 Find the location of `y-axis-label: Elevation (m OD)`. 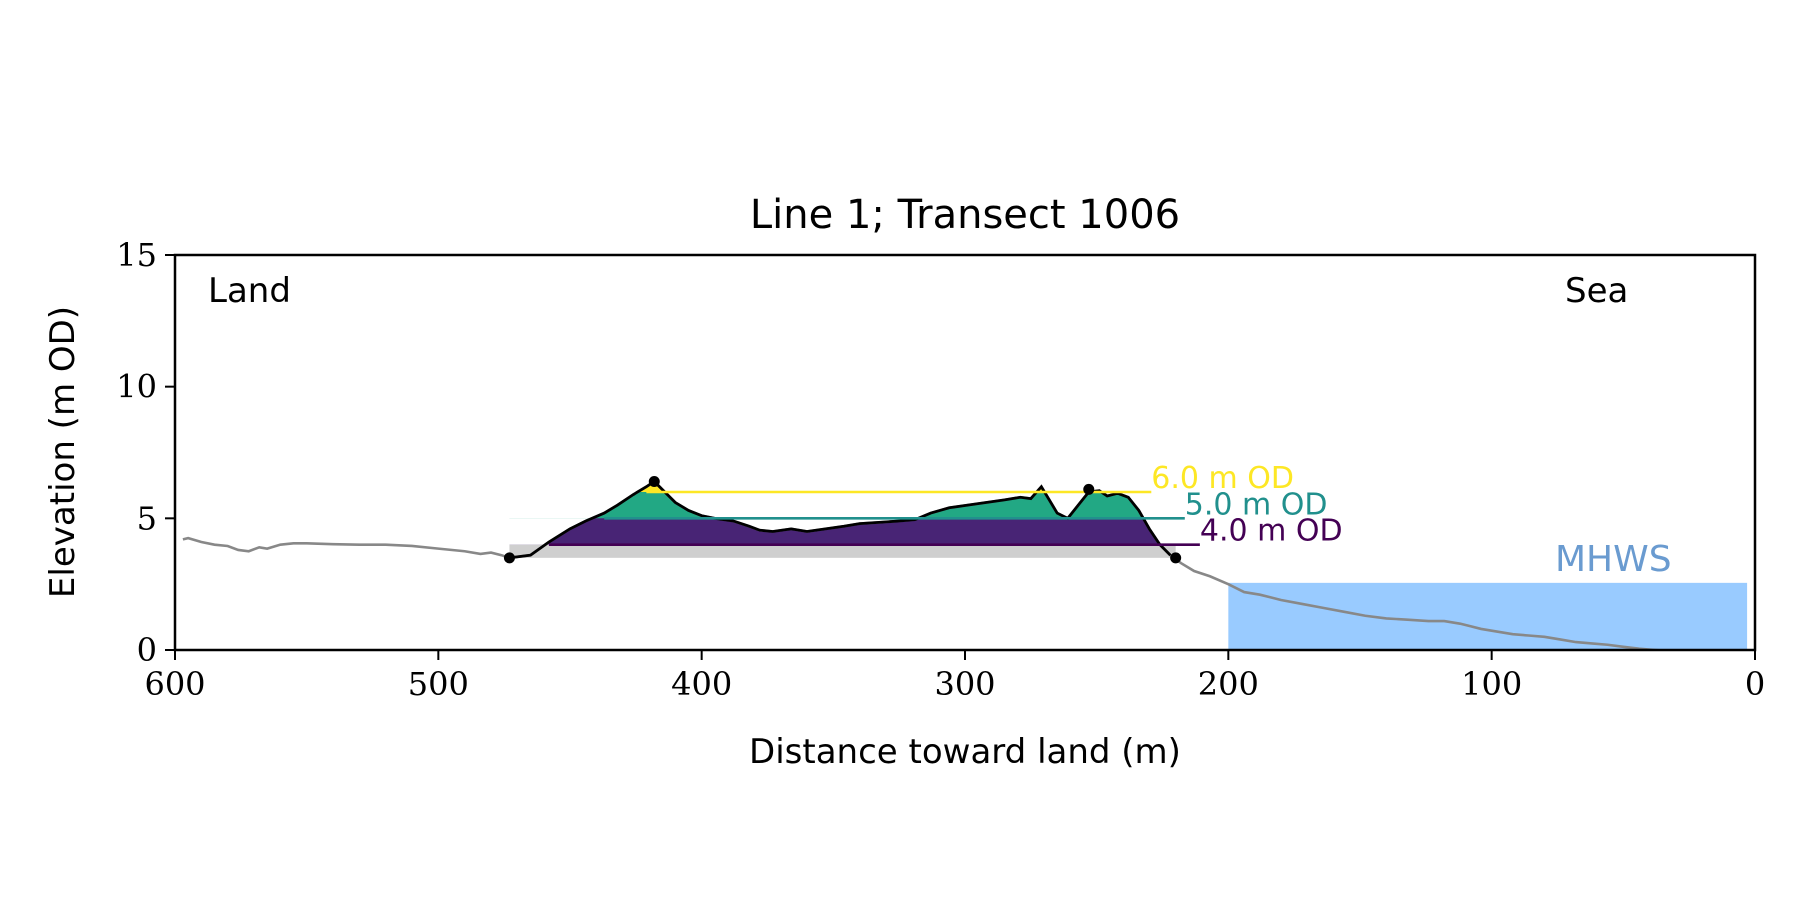

y-axis-label: Elevation (m OD) is located at coordinates (63, 452).